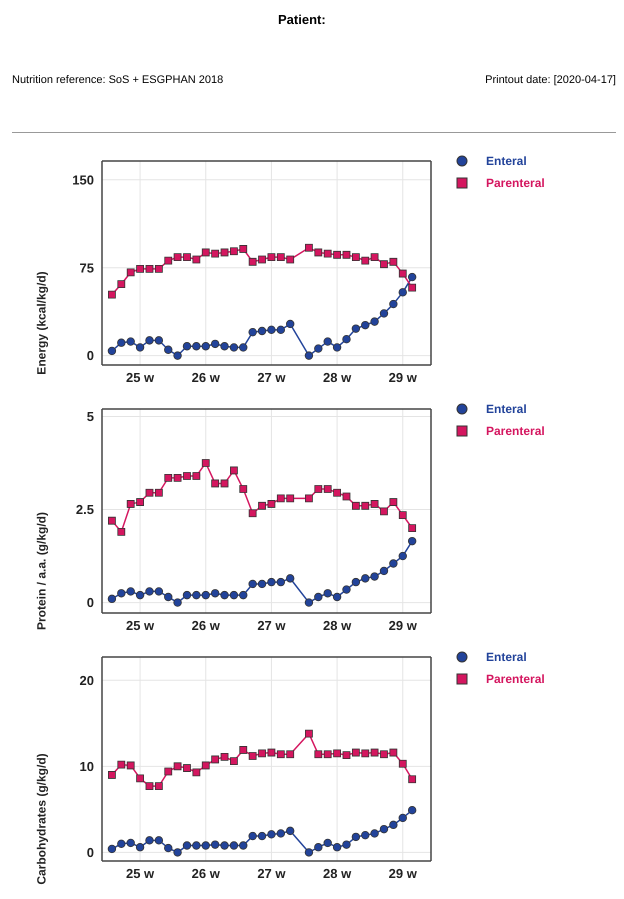 The height and width of the screenshot is (899, 624). I want to click on y-axis-title: Protein / a.a. (g/kg/d), so click(41, 571).